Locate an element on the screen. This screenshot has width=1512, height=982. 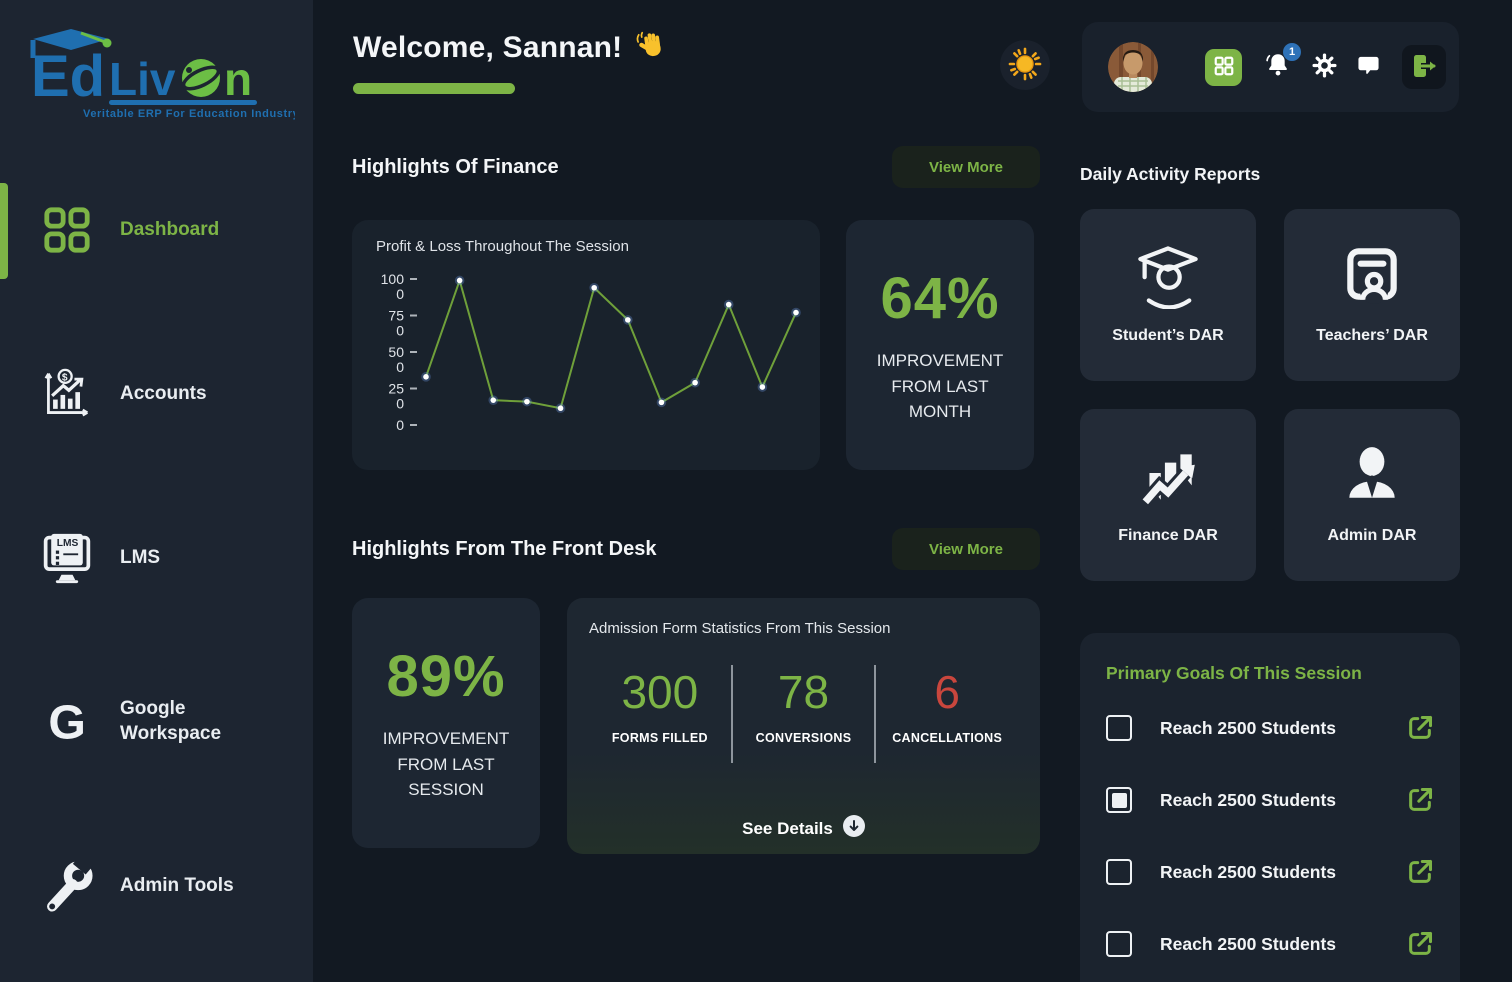
chat-bubble-icon is located at coordinates (1368, 67).